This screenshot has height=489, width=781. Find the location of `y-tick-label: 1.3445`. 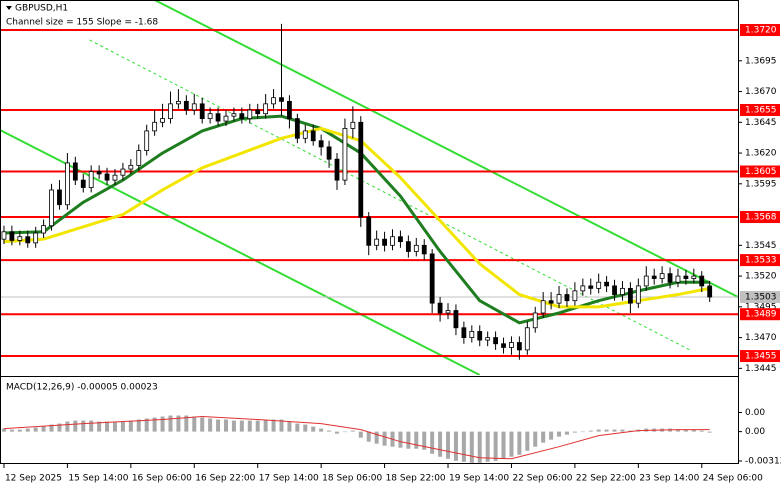

y-tick-label: 1.3445 is located at coordinates (761, 369).